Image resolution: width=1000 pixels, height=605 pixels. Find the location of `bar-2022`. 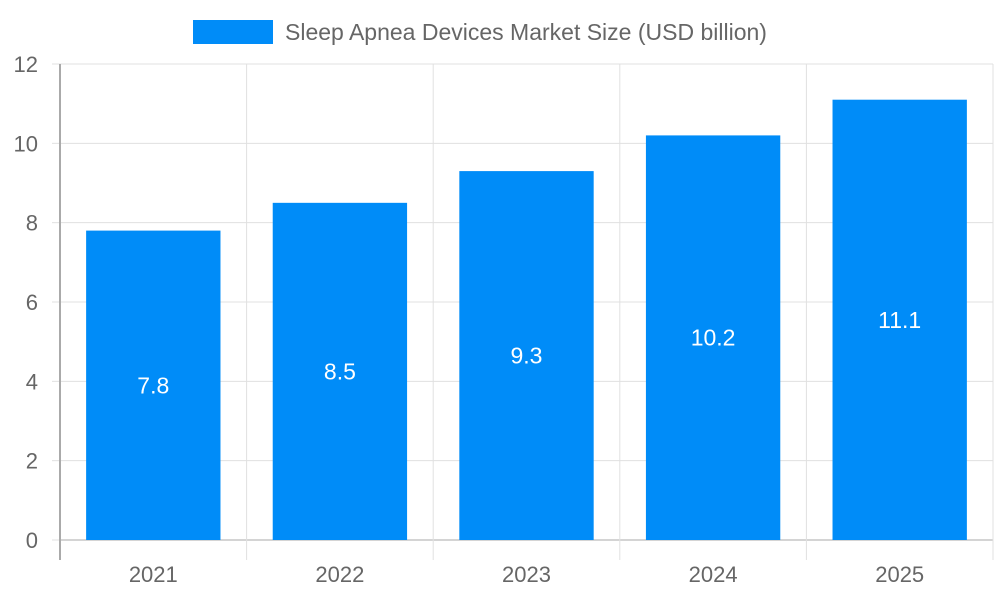

bar-2022 is located at coordinates (340, 371).